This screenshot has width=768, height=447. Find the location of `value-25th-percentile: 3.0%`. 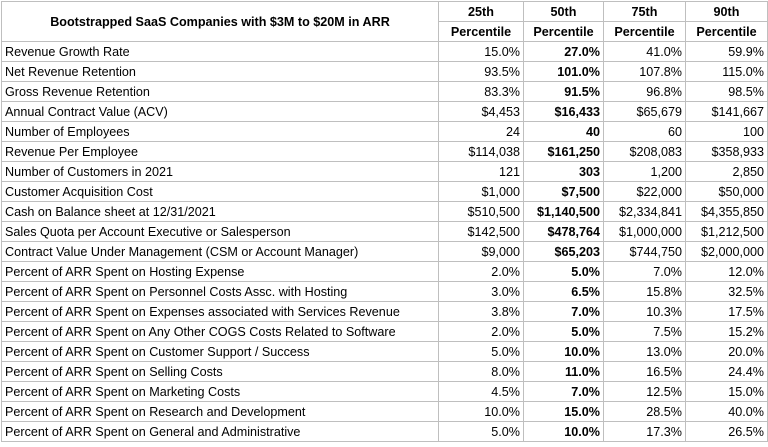

value-25th-percentile: 3.0% is located at coordinates (481, 291).